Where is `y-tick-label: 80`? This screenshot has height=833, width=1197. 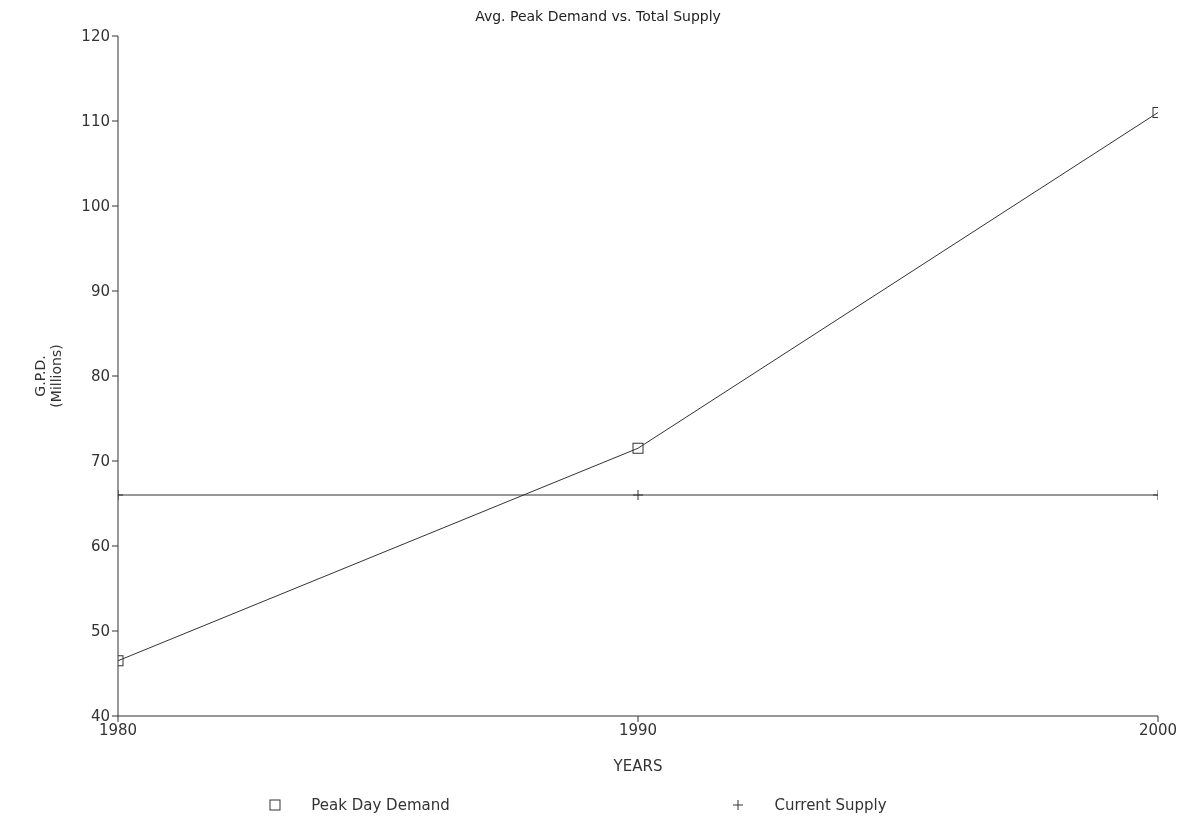 y-tick-label: 80 is located at coordinates (100, 376).